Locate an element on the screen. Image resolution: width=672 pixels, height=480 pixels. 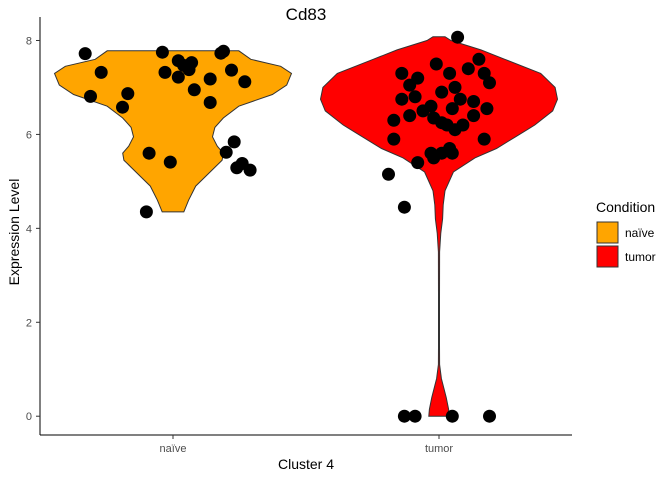
legend: Condition naïve tumor is located at coordinates (626, 233).